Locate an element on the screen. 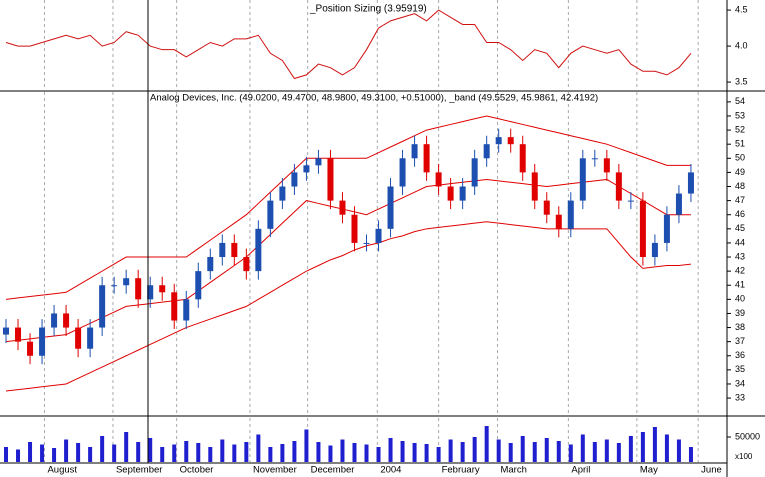  y-tick-label: 41 is located at coordinates (740, 285).